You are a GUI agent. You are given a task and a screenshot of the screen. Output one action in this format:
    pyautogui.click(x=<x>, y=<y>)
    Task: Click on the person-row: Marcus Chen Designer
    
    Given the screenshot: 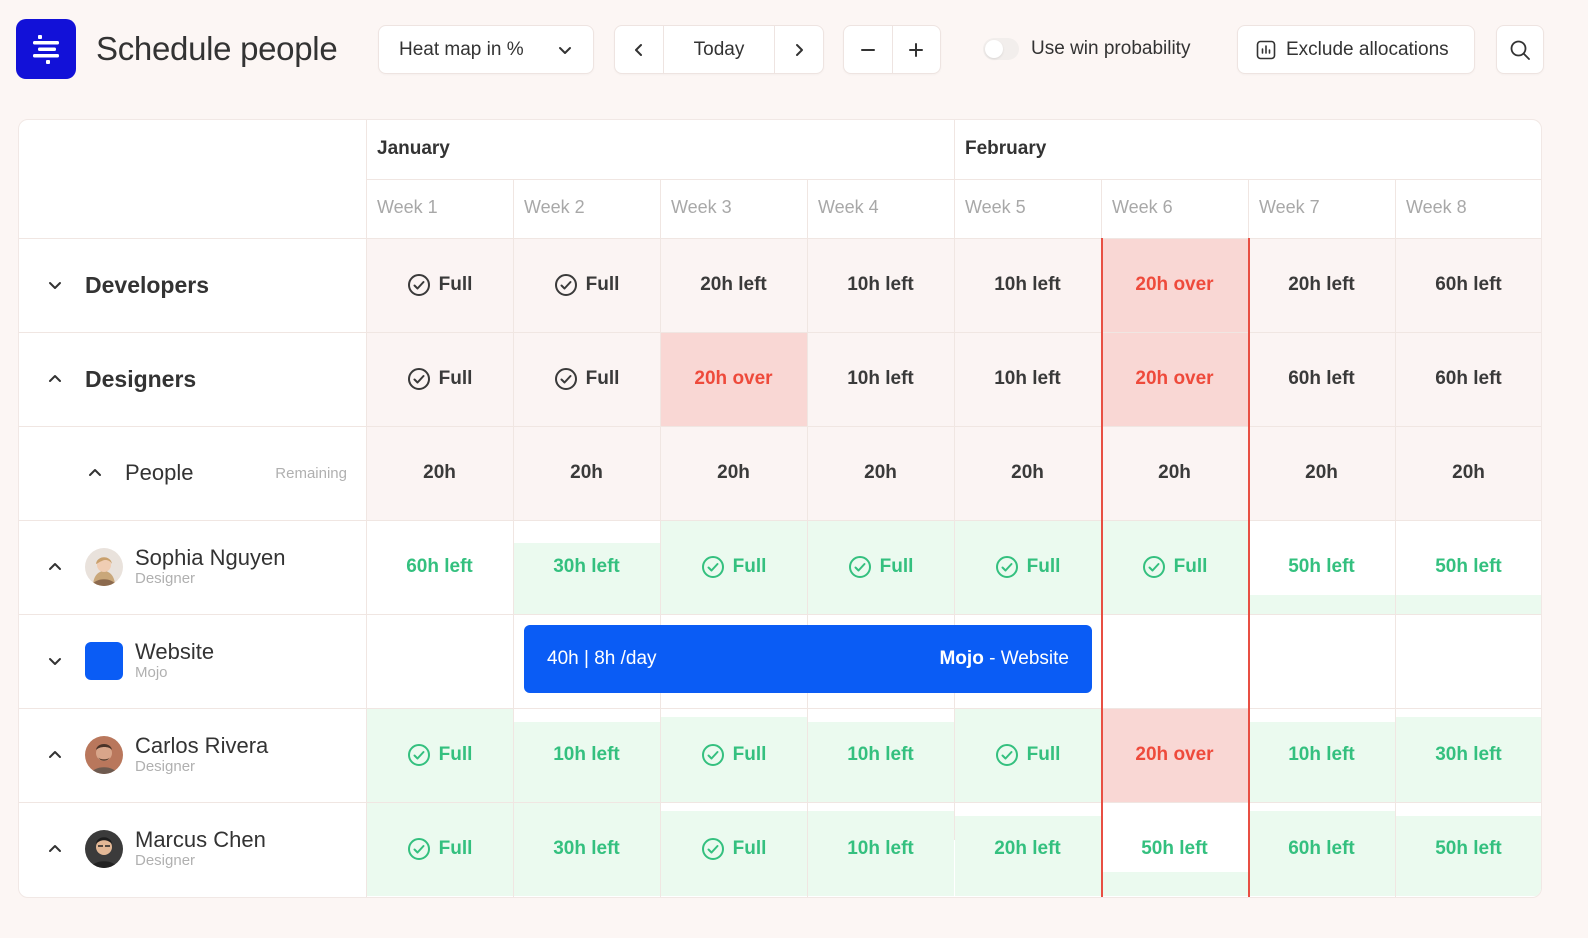 What is the action you would take?
    pyautogui.click(x=156, y=849)
    